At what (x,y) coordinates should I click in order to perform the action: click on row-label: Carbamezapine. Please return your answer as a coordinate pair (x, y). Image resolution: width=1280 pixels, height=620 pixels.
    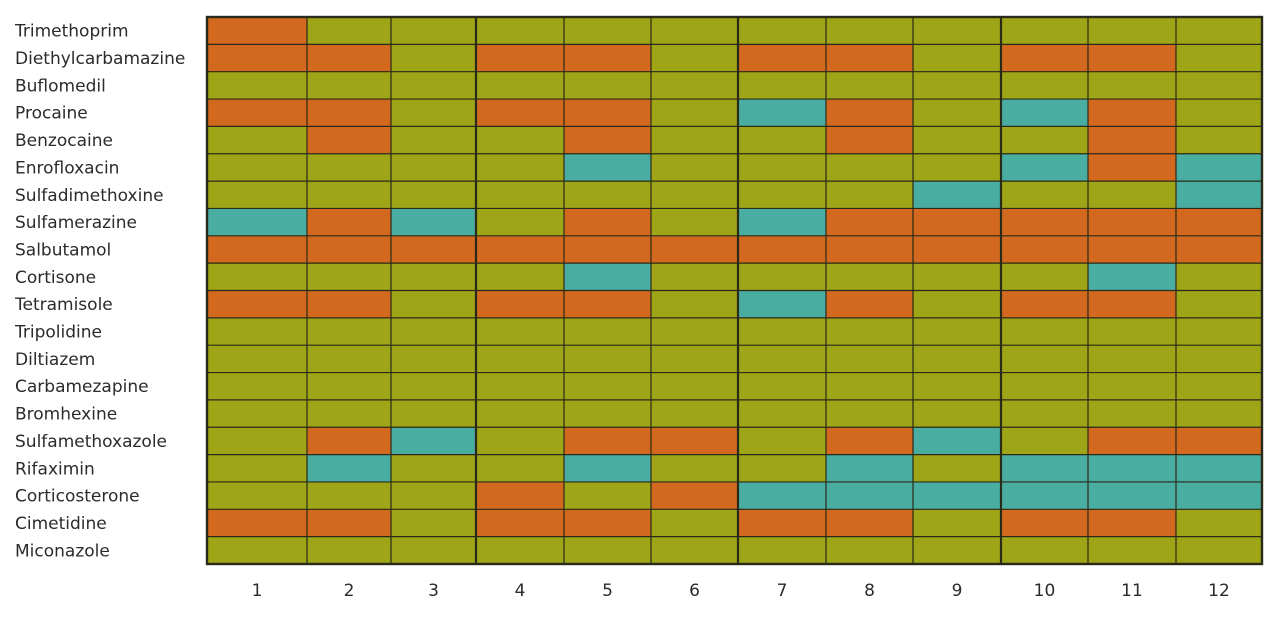
    Looking at the image, I should click on (82, 387).